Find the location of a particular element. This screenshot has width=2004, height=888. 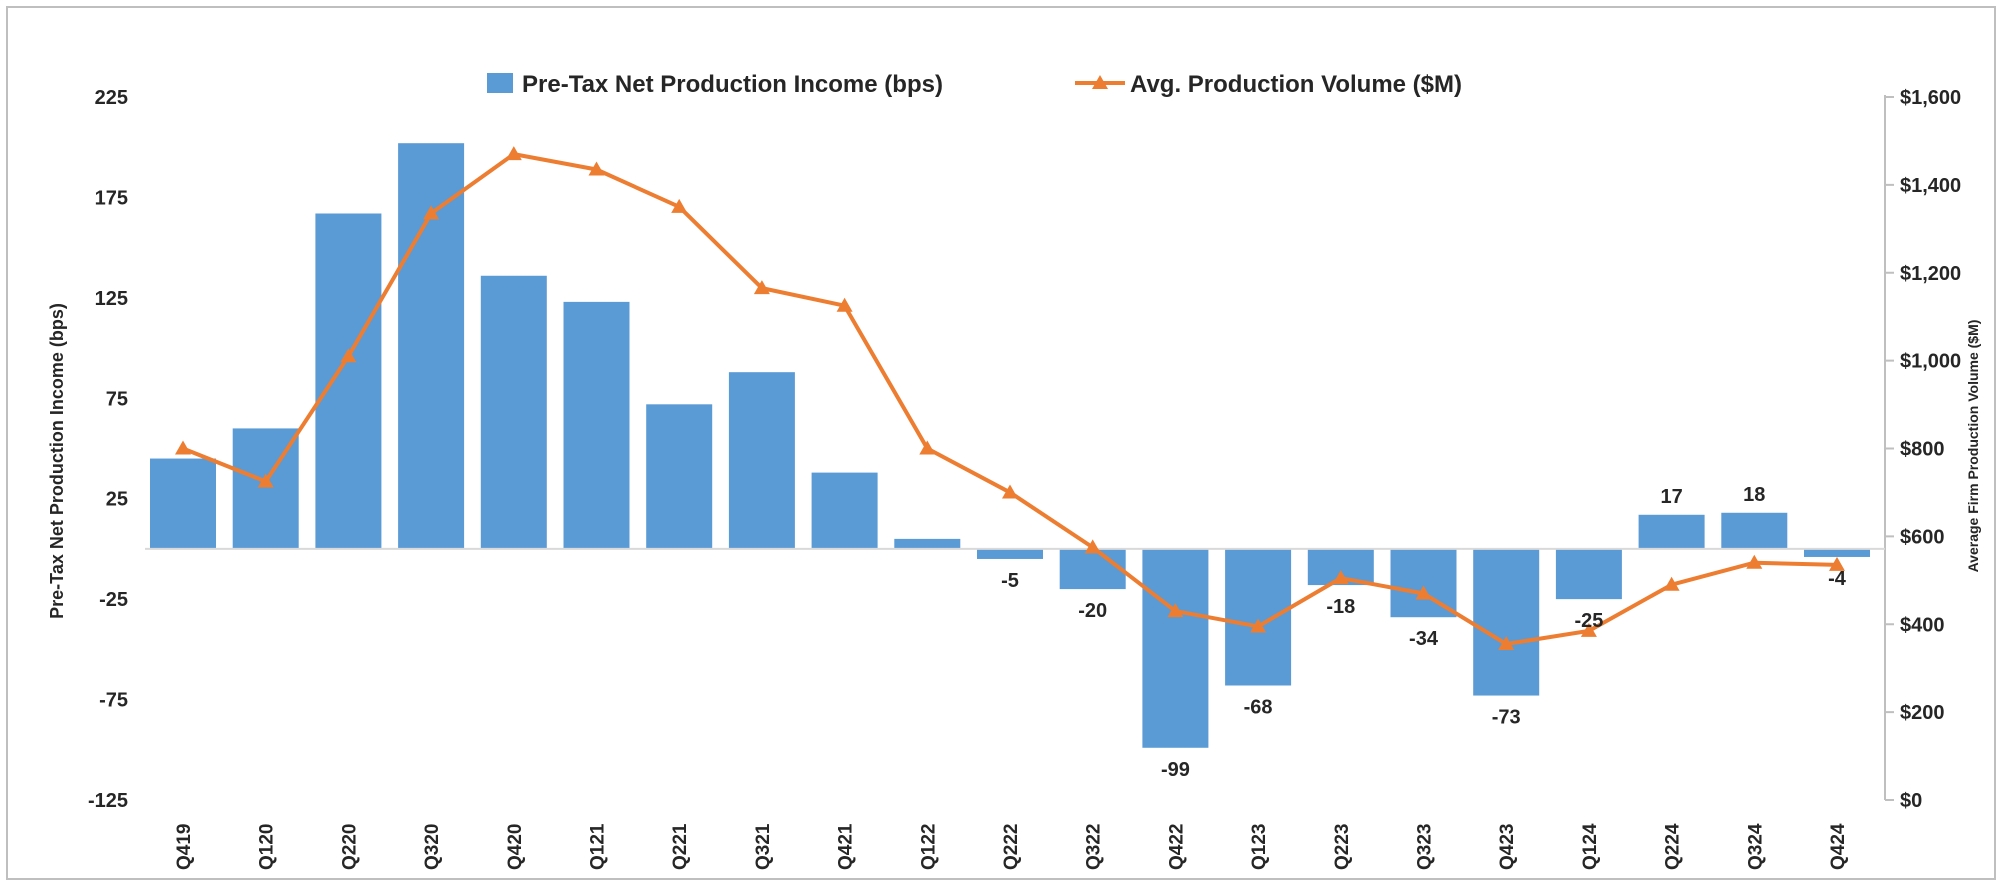

line-marker-Q223 is located at coordinates (1340, 577).